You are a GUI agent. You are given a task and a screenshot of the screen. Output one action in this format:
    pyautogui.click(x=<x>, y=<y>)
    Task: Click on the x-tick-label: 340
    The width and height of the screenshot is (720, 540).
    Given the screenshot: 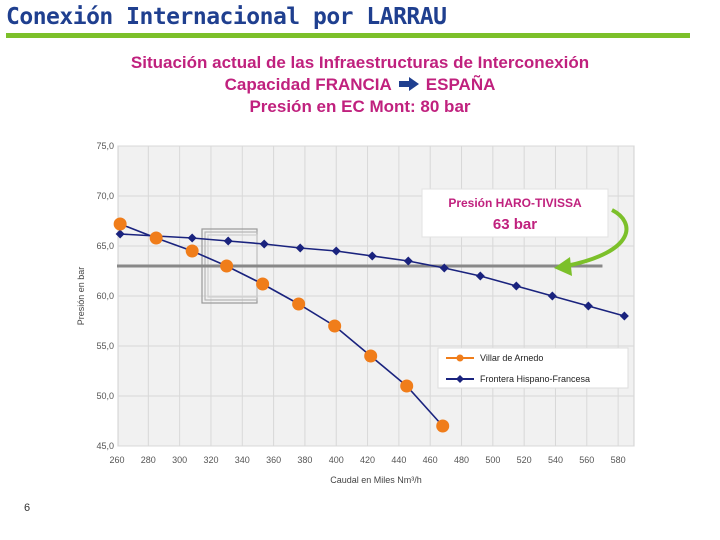 What is the action you would take?
    pyautogui.click(x=242, y=460)
    